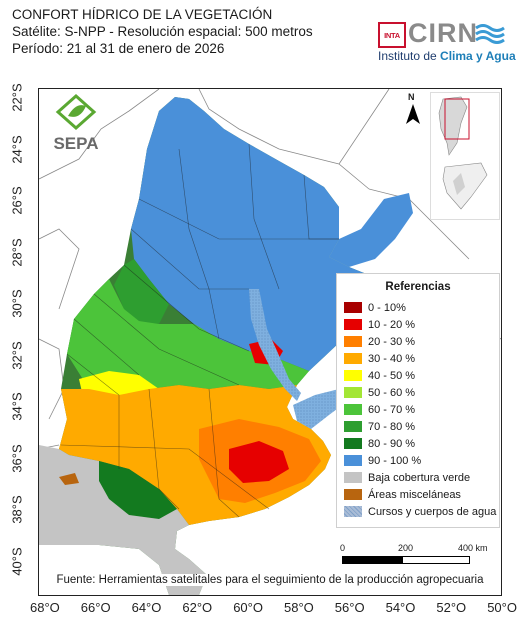 The width and height of the screenshot is (520, 640). I want to click on legend-item: 80 - 90 %, so click(418, 443).